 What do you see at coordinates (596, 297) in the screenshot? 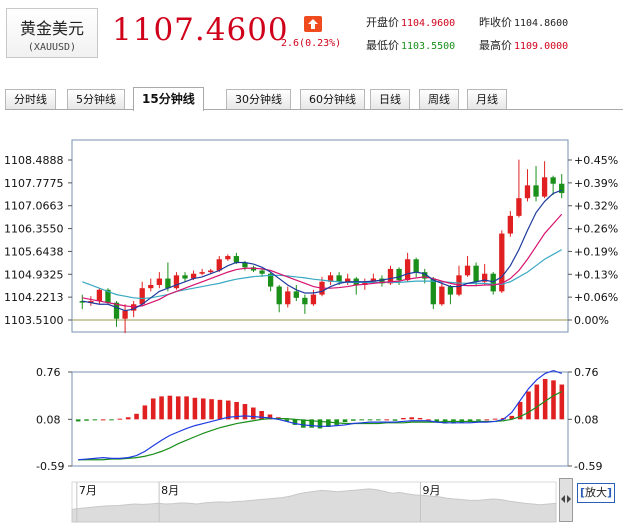
I see `y-right-tick-label: +0.06%` at bounding box center [596, 297].